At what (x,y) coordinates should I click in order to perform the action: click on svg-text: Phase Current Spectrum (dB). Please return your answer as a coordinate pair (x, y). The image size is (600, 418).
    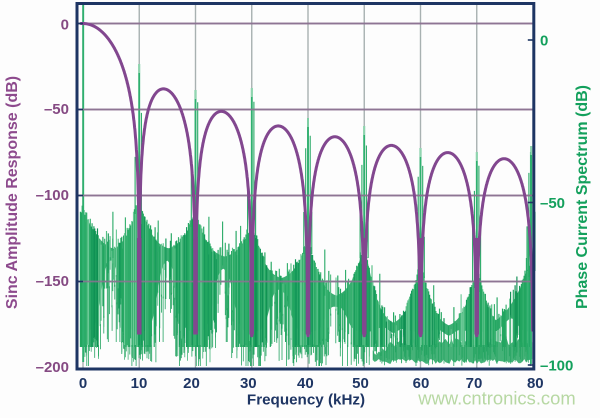
    Looking at the image, I should click on (582, 197).